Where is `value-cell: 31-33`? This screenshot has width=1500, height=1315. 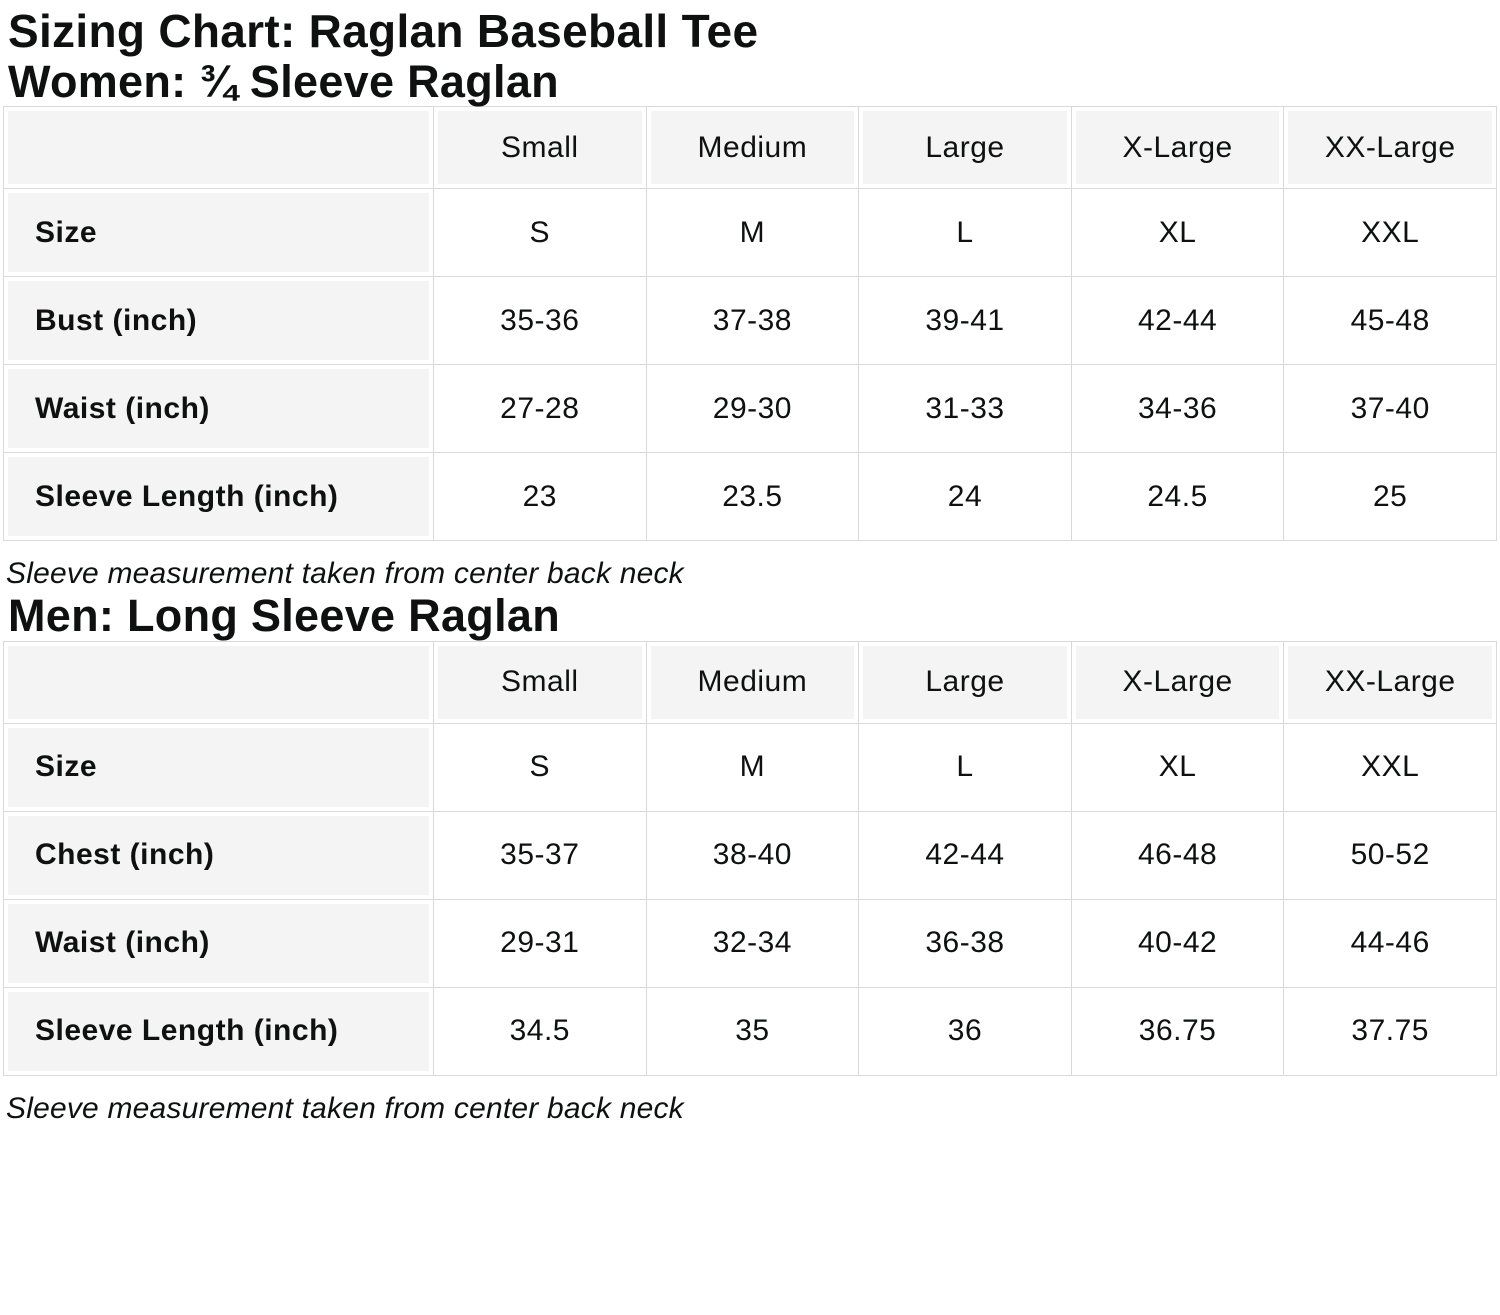
value-cell: 31-33 is located at coordinates (965, 409).